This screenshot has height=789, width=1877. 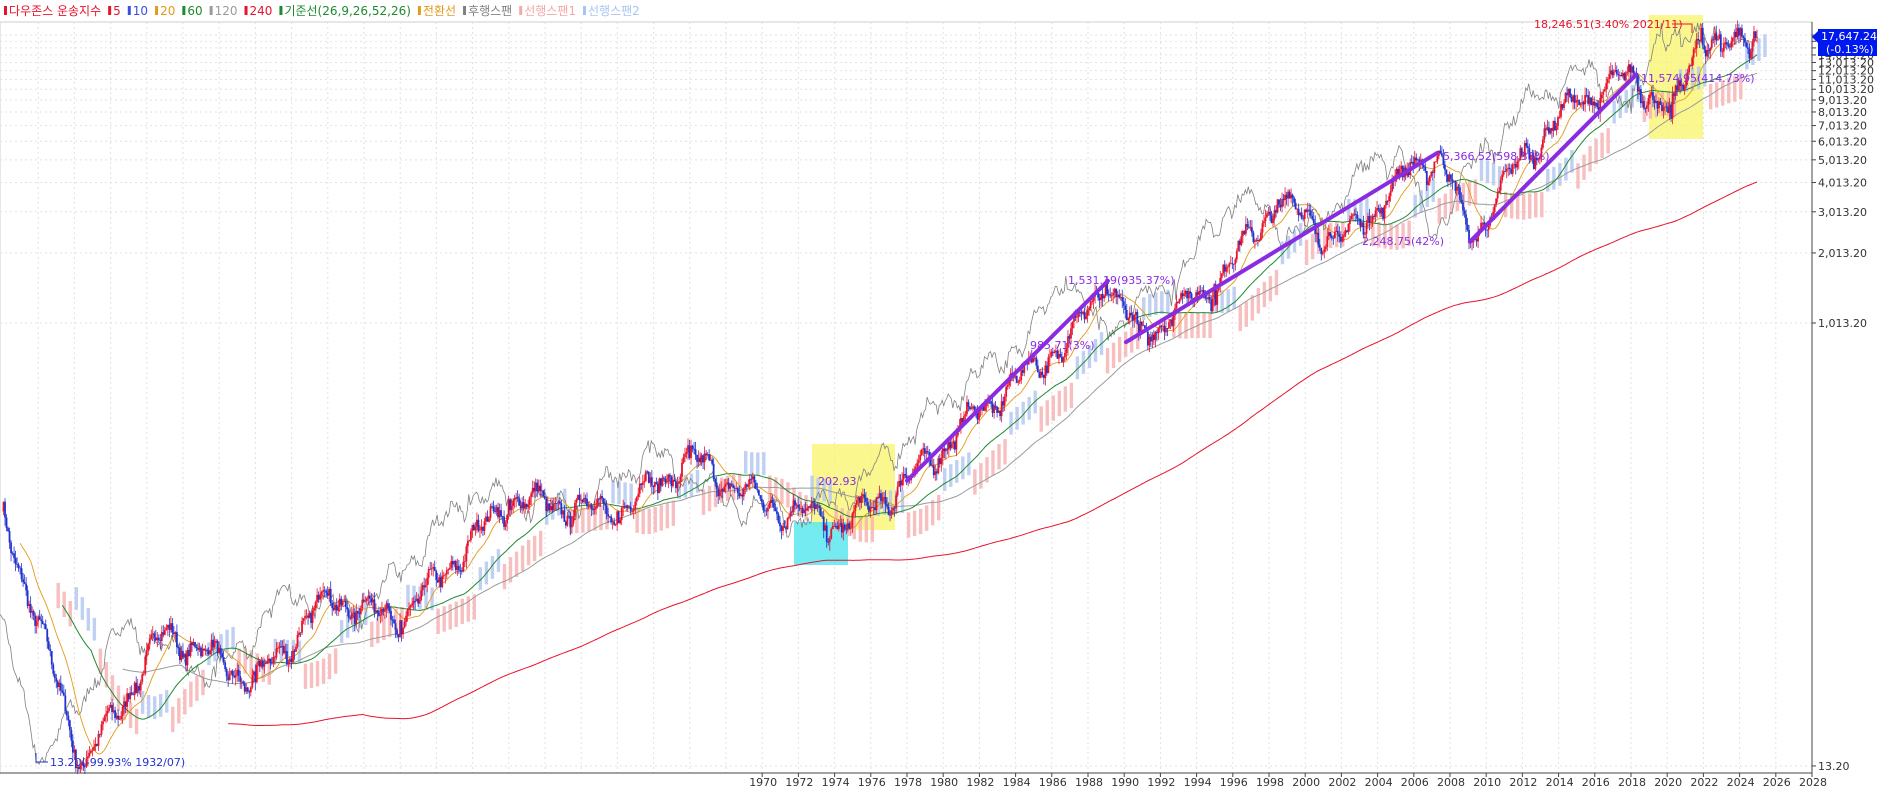 What do you see at coordinates (1198, 782) in the screenshot?
I see `x-tick-label: 1994` at bounding box center [1198, 782].